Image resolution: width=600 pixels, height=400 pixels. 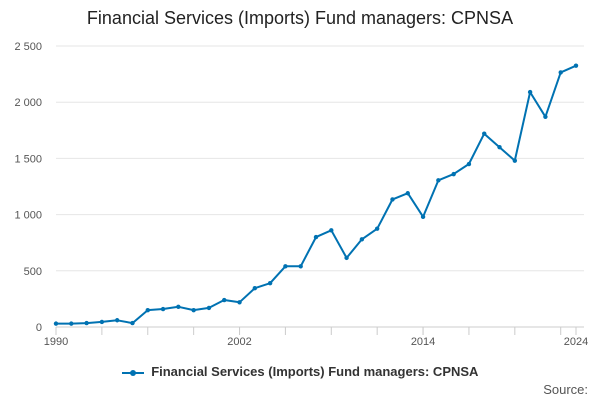 I want to click on y-tick-label: 1 500, so click(x=28, y=159).